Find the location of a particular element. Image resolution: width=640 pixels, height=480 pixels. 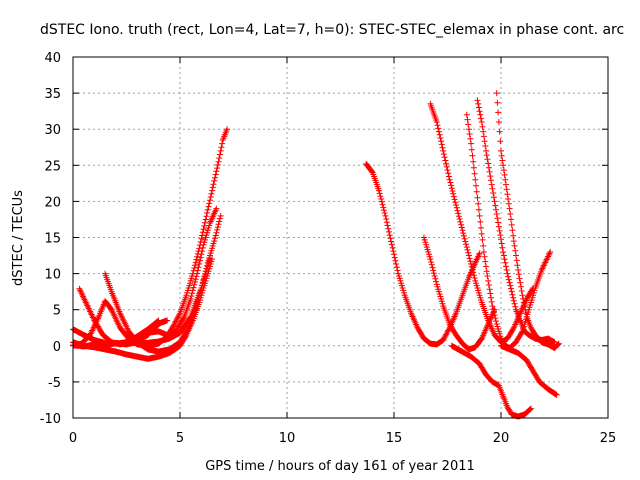

y-tick-label: 0 is located at coordinates (57, 347).